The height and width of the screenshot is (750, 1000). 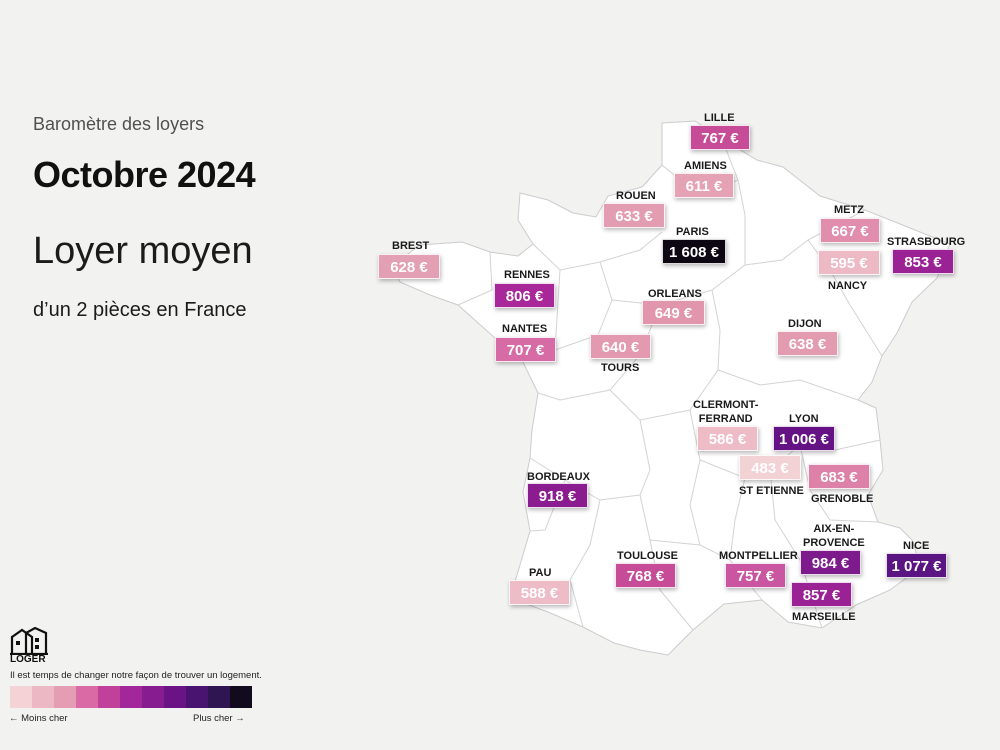 I want to click on price-badge-strasbourg: 853 €, so click(x=923, y=261).